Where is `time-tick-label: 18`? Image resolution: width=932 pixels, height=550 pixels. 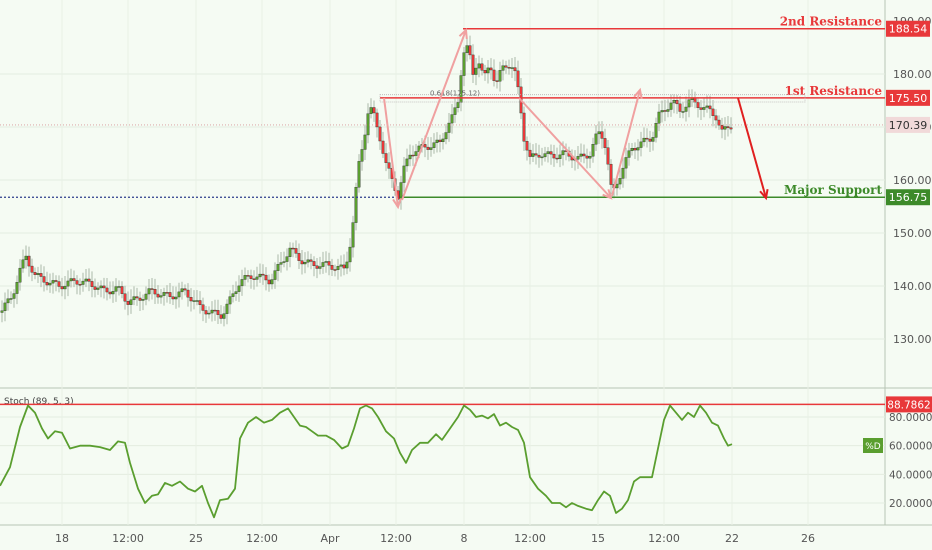 time-tick-label: 18 is located at coordinates (62, 538).